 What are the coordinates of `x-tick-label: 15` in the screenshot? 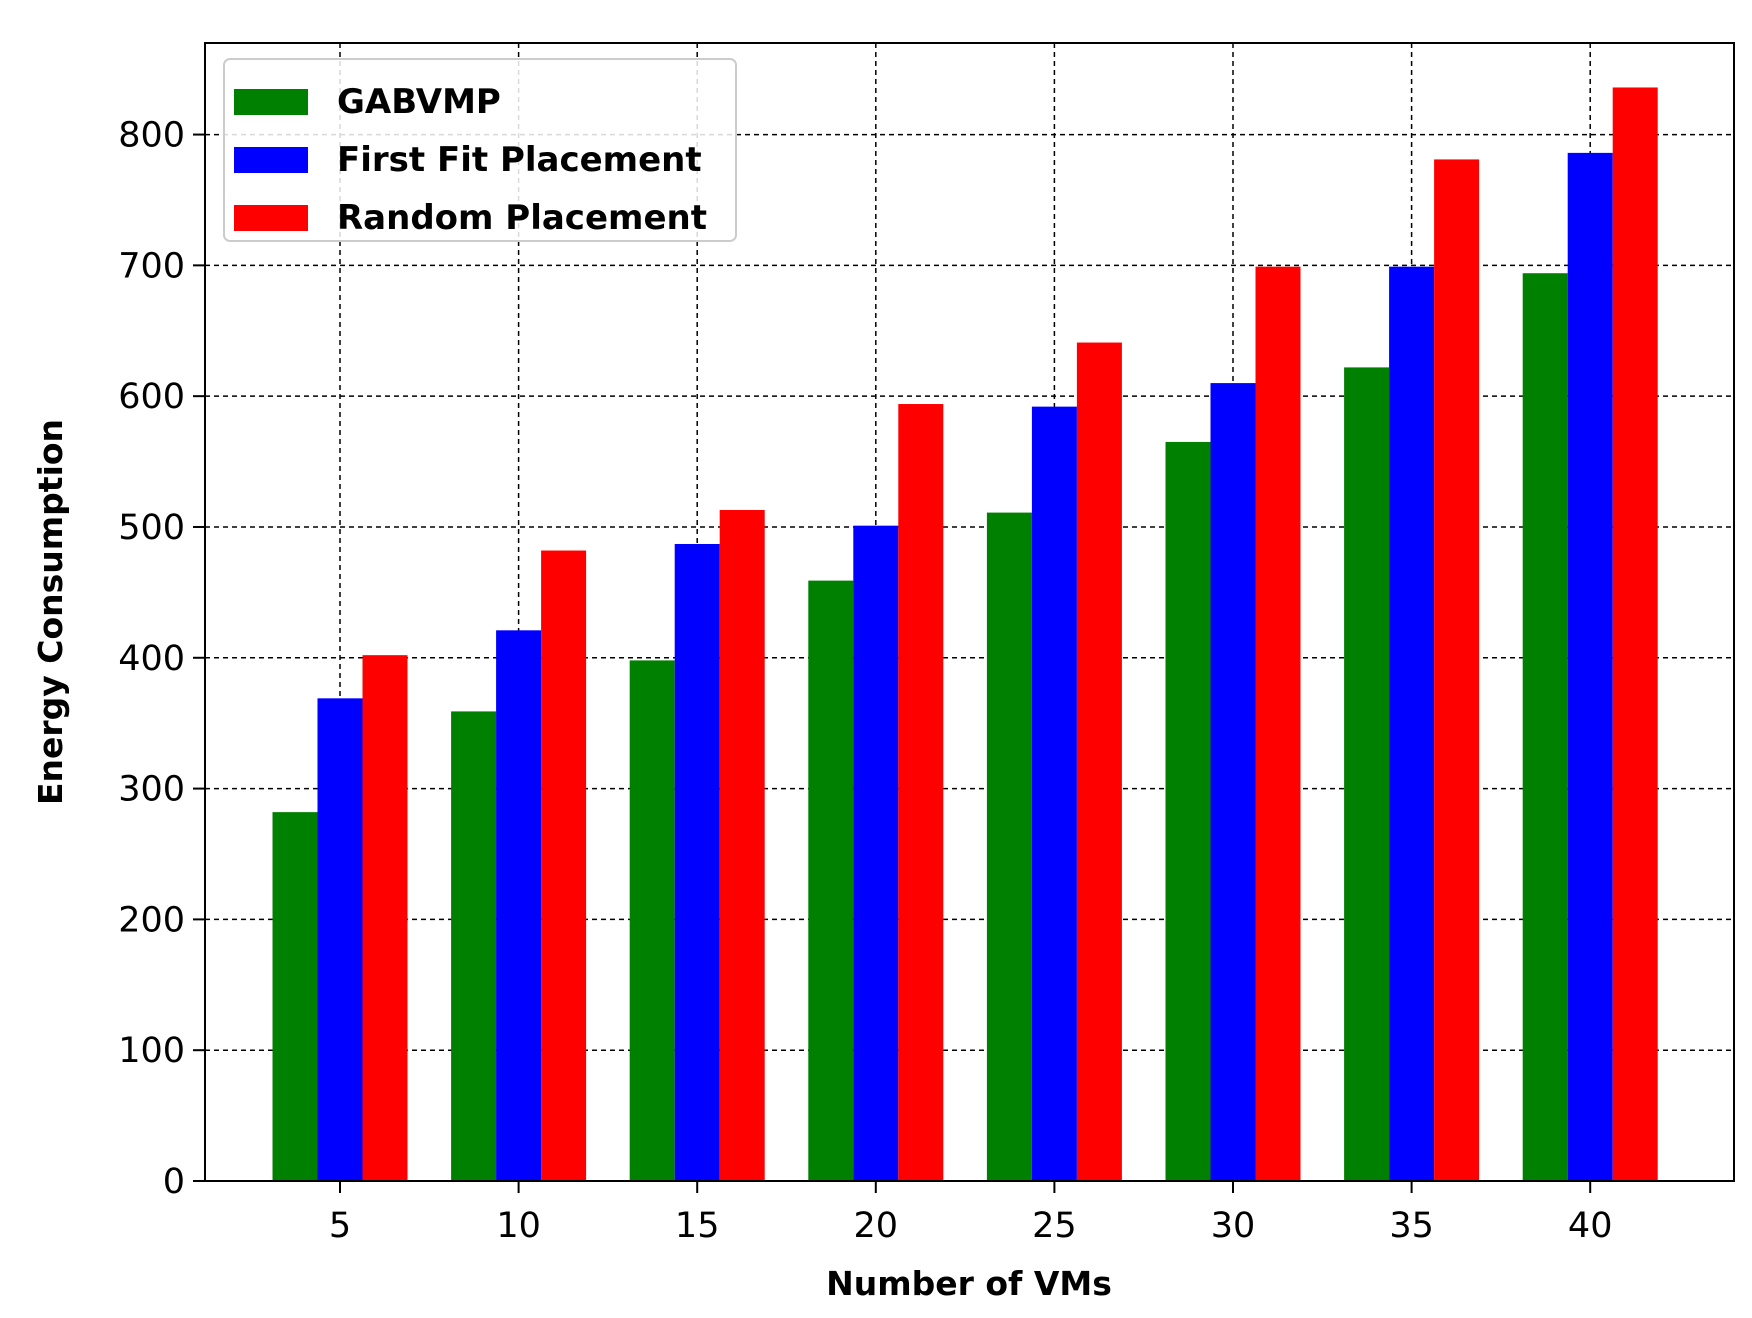 It's located at (697, 1226).